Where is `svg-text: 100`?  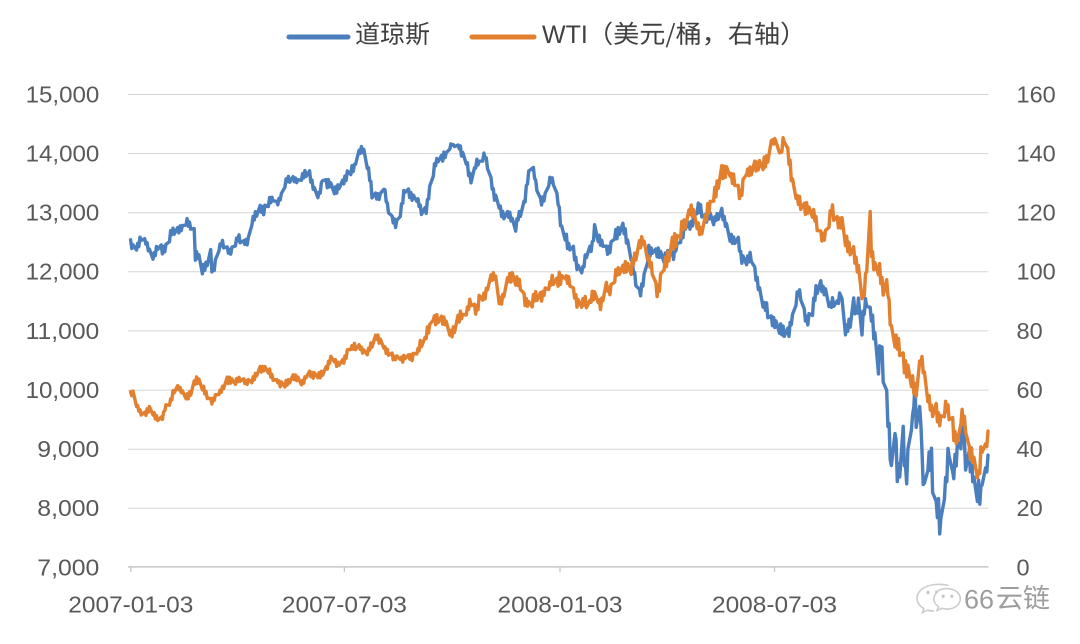 svg-text: 100 is located at coordinates (1036, 272).